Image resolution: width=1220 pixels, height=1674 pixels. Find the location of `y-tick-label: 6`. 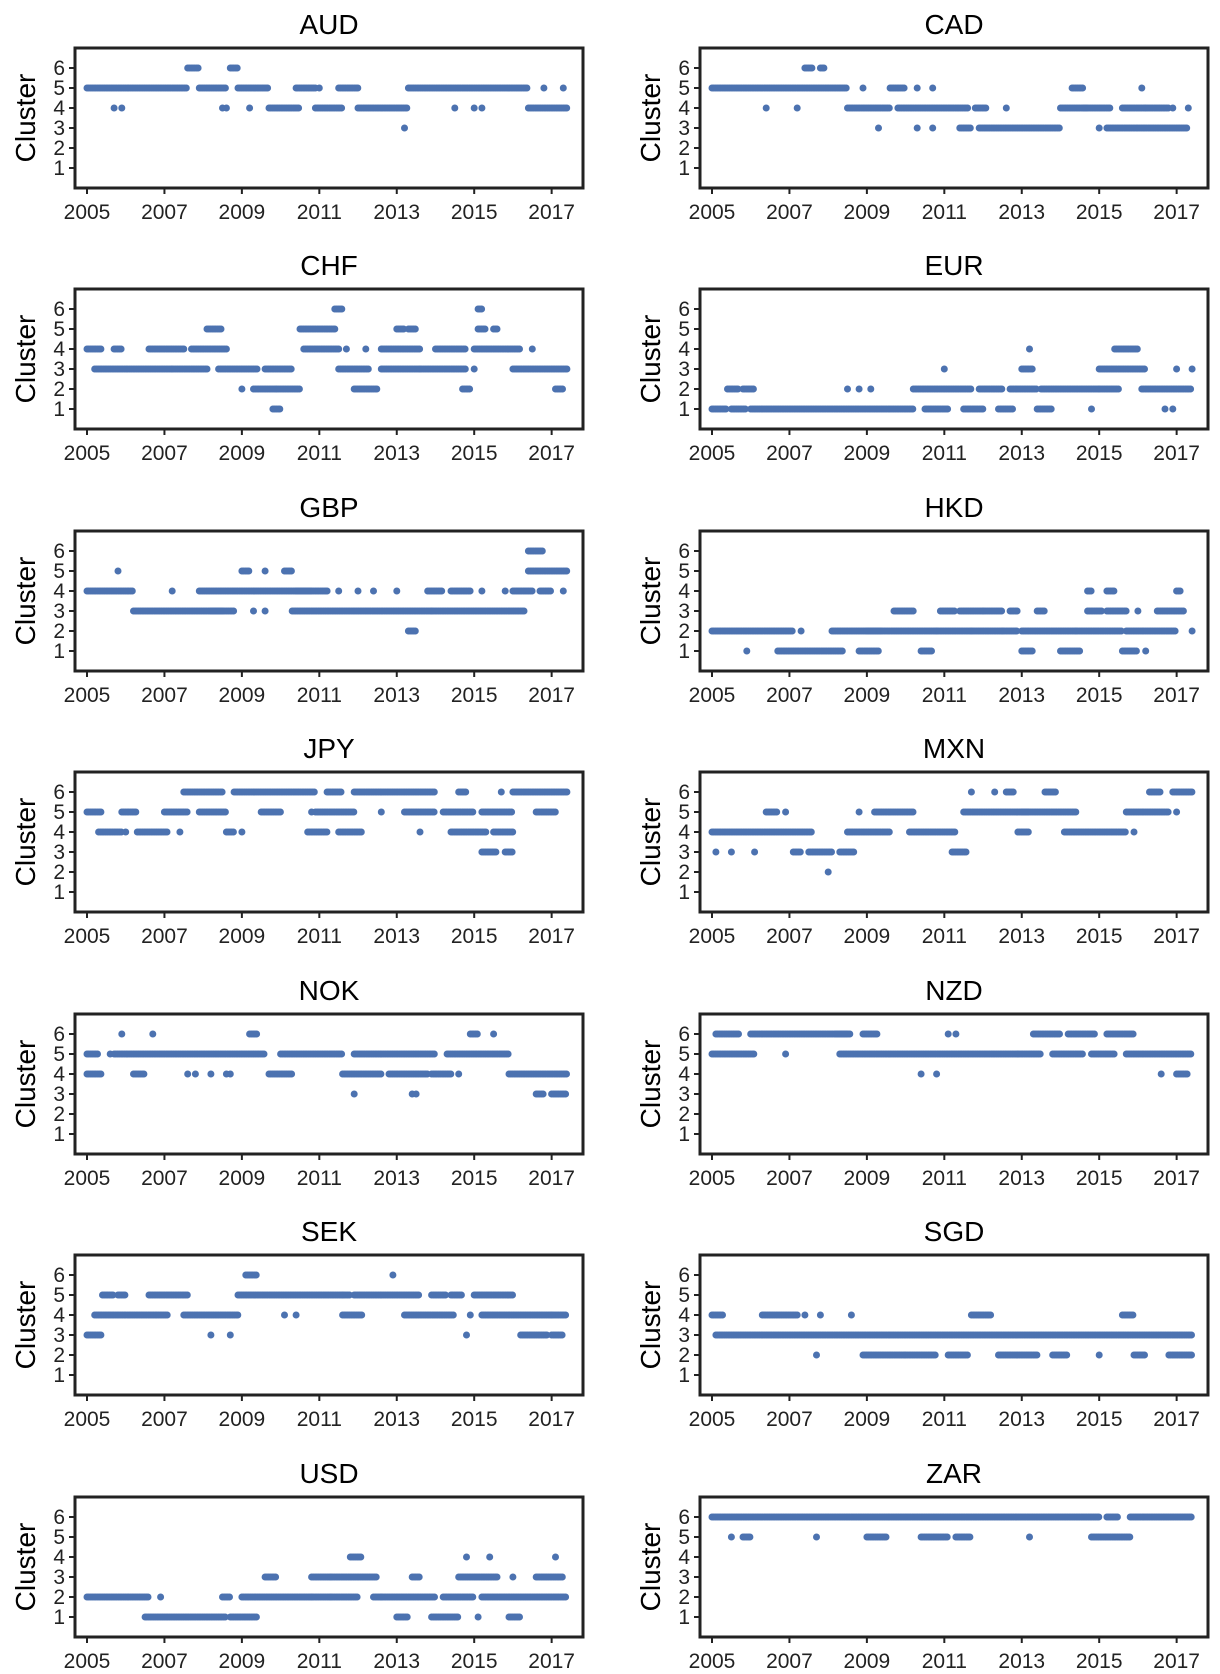

y-tick-label: 6 is located at coordinates (59, 792).